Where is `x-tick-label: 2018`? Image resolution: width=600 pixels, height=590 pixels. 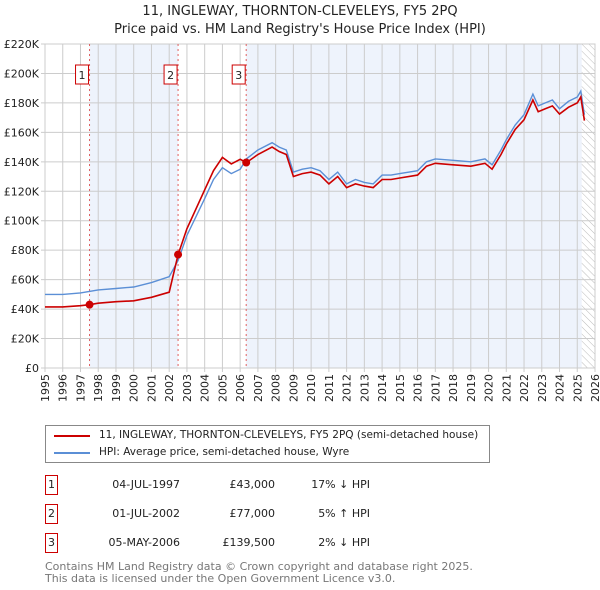
x-tick-label: 2018 is located at coordinates (453, 388).